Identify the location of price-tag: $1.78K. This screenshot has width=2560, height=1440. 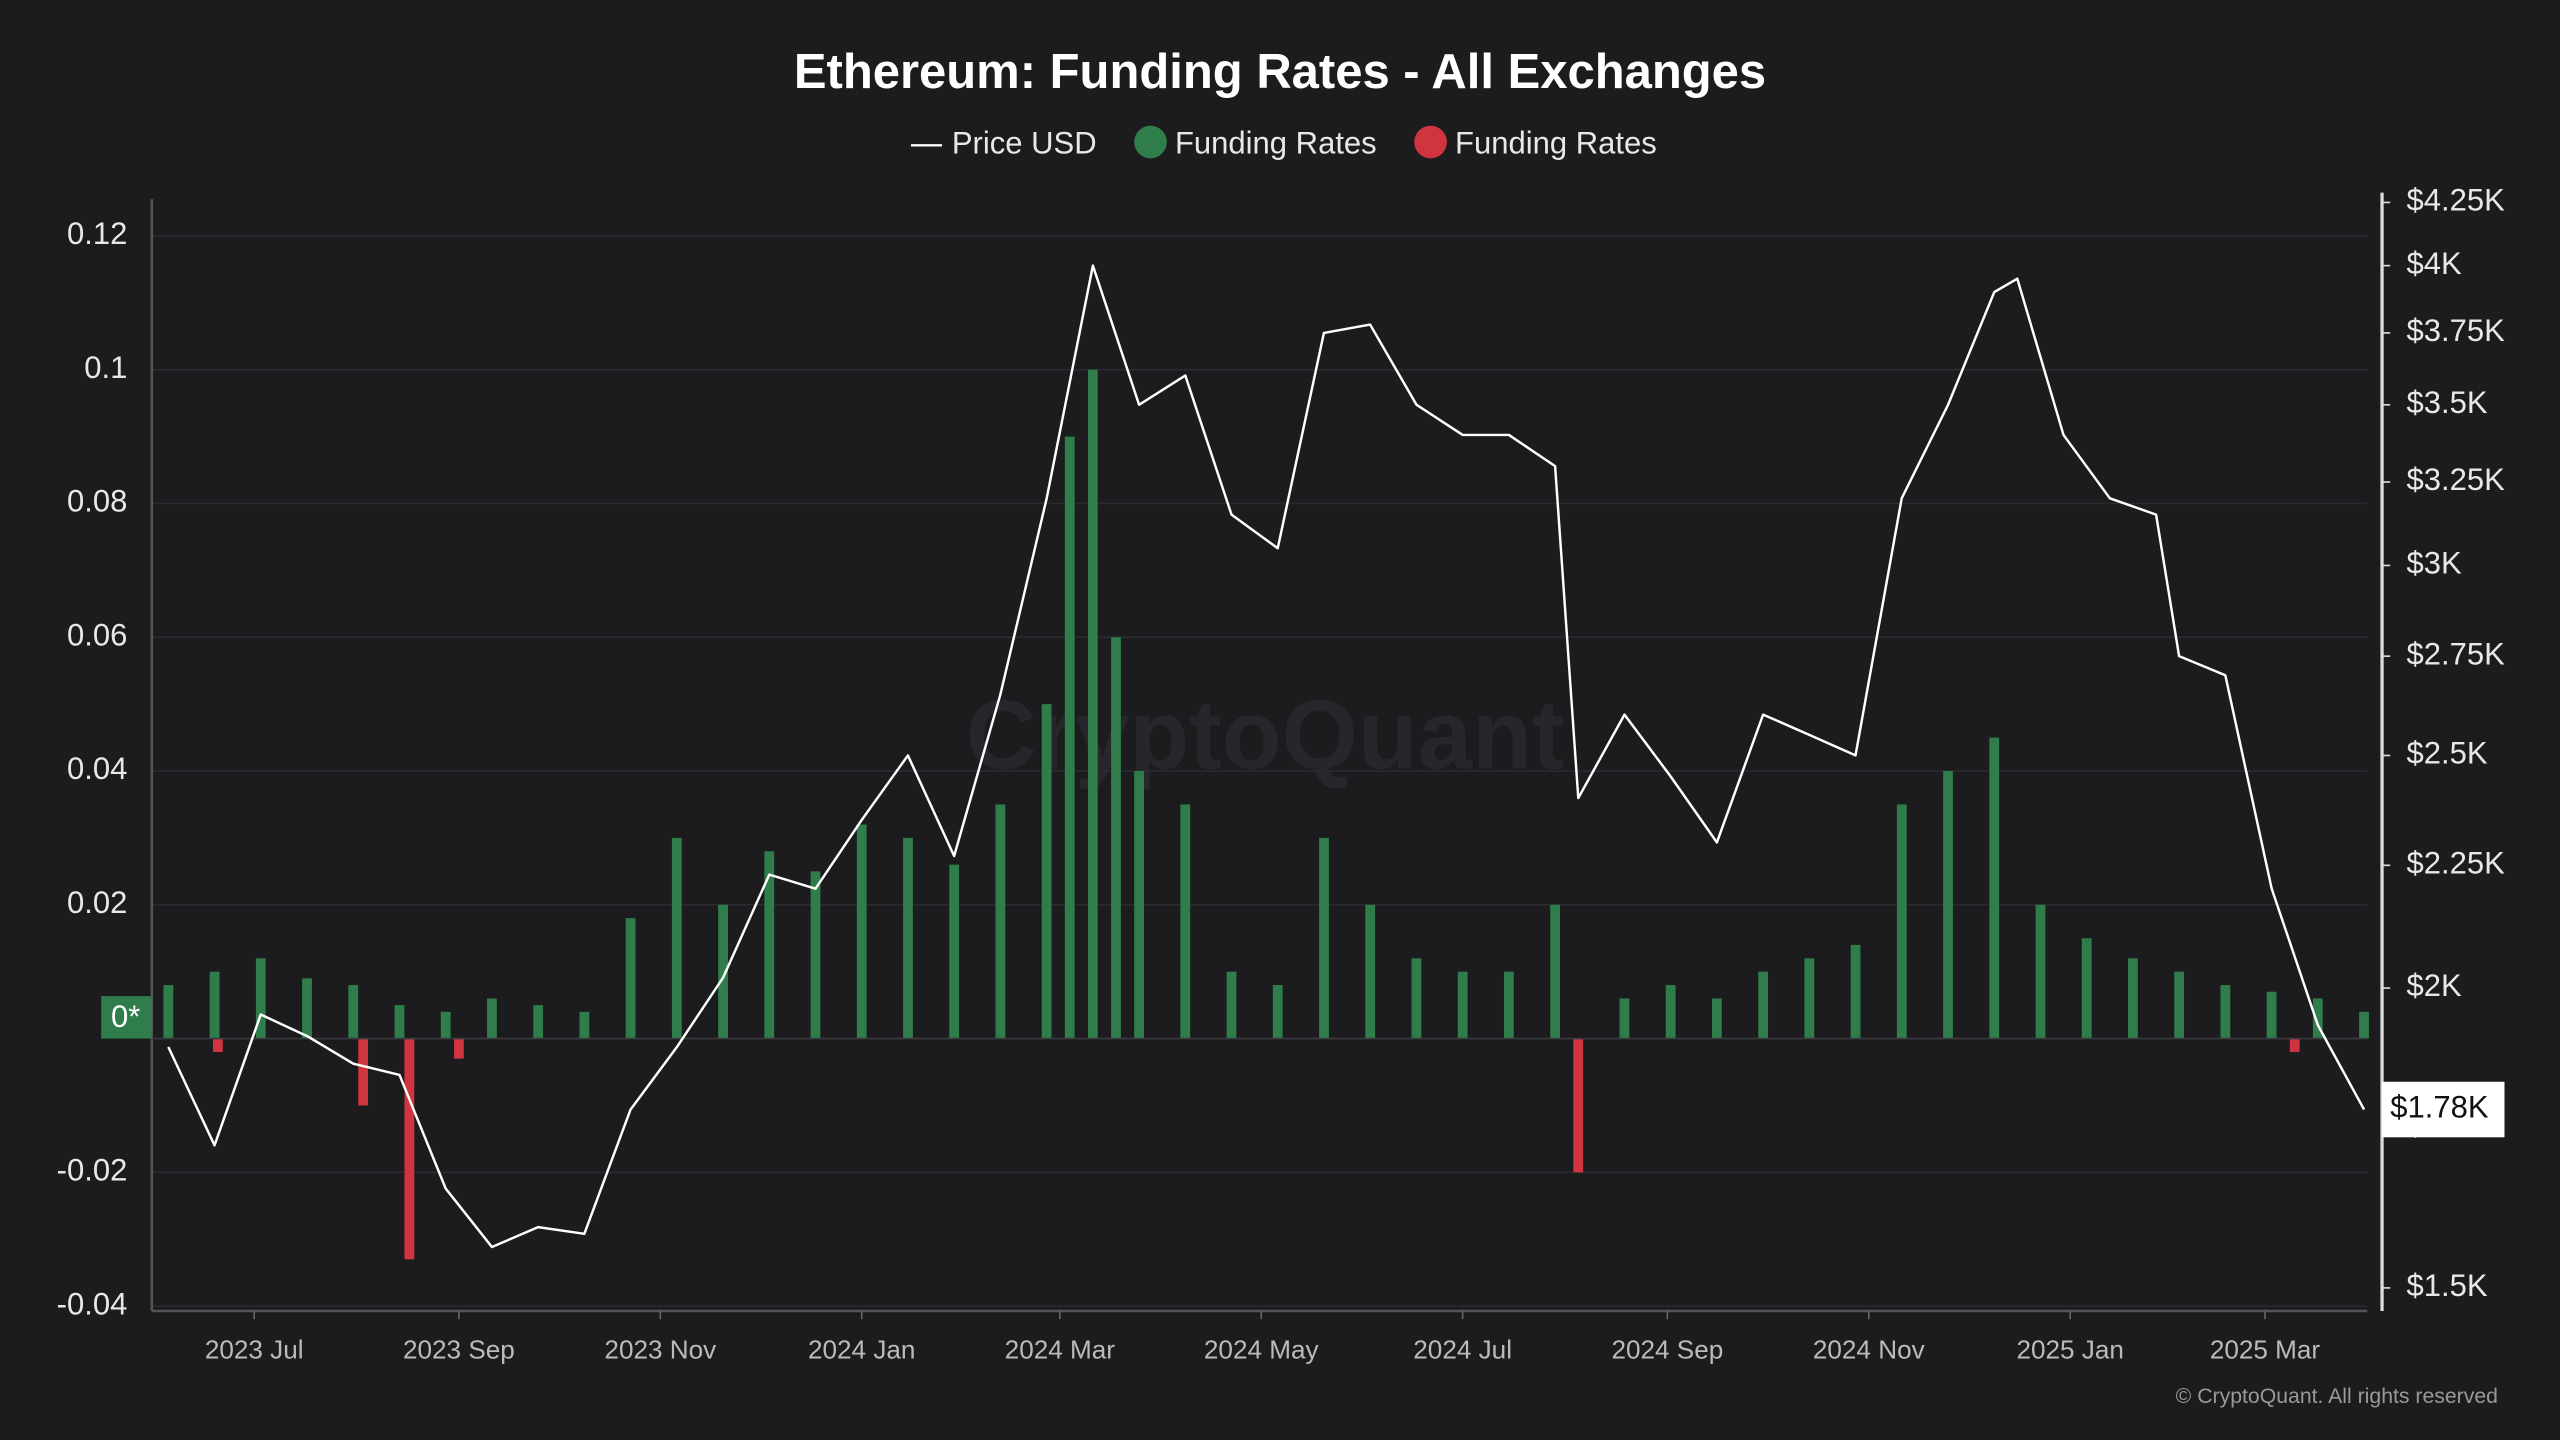
(2439, 1107).